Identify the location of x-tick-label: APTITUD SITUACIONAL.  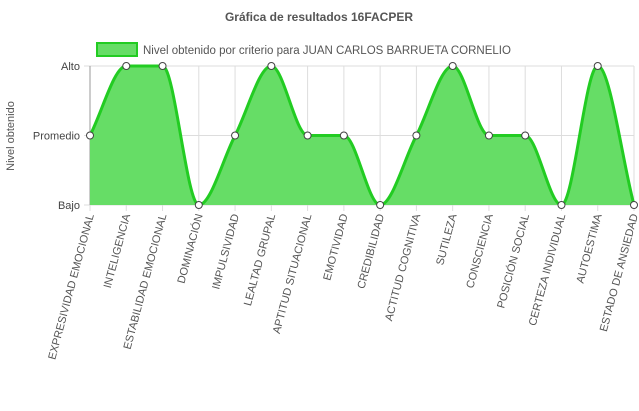
(293, 274).